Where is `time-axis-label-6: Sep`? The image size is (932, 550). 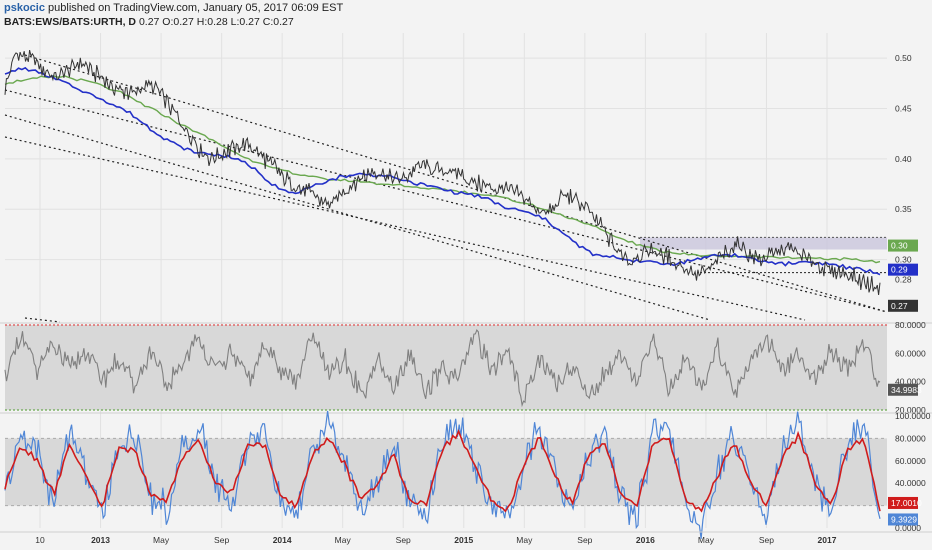 time-axis-label-6: Sep is located at coordinates (403, 540).